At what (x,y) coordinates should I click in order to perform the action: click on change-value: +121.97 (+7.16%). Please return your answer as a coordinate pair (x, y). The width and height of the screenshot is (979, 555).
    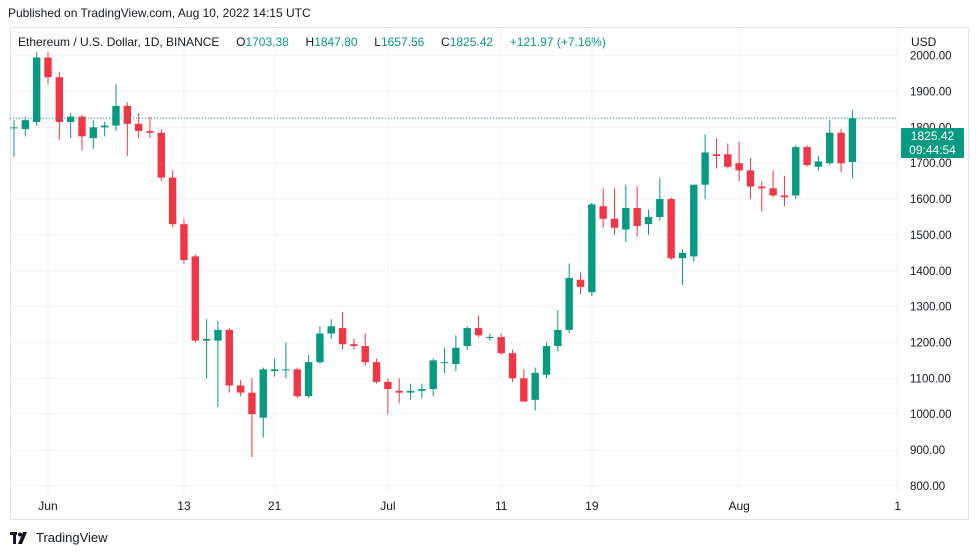
    Looking at the image, I should click on (557, 42).